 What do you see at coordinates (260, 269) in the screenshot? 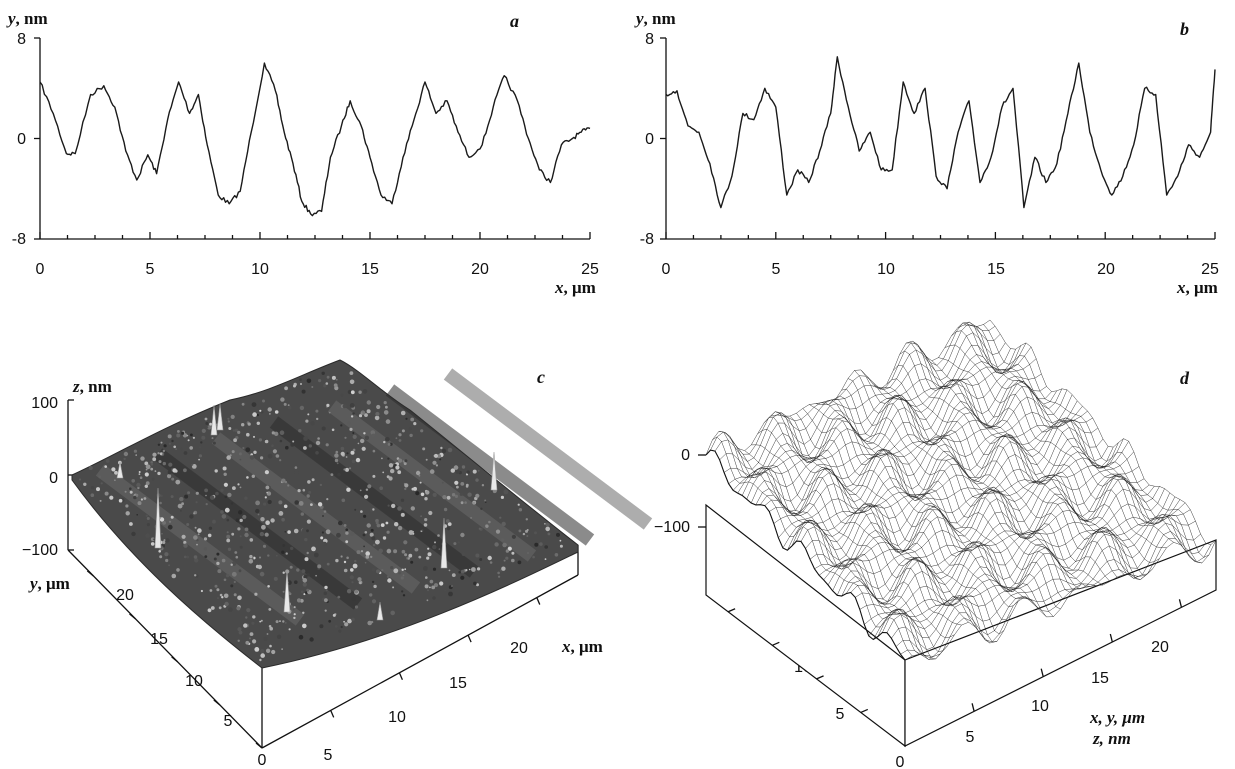
I see `panel-a-xtick: 10` at bounding box center [260, 269].